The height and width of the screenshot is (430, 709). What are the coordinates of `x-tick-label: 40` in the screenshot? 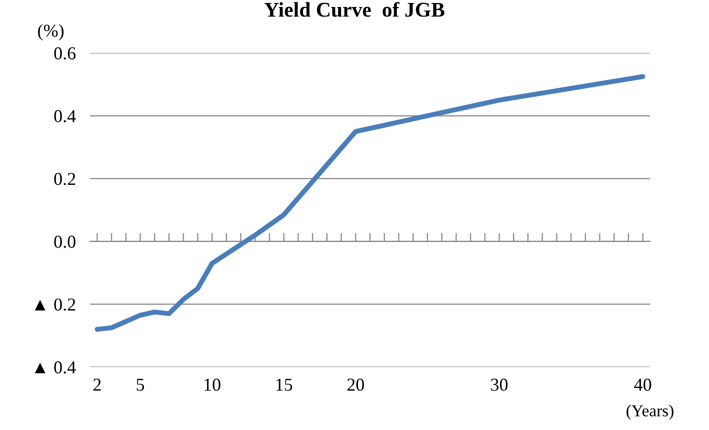 It's located at (643, 384).